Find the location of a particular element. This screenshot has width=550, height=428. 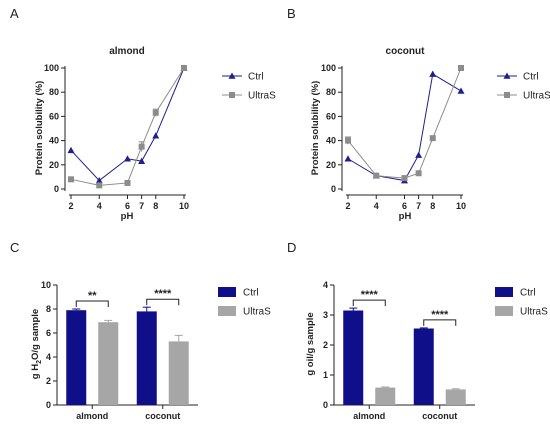

panel-a-y-tick-label: 20 is located at coordinates (54, 165).